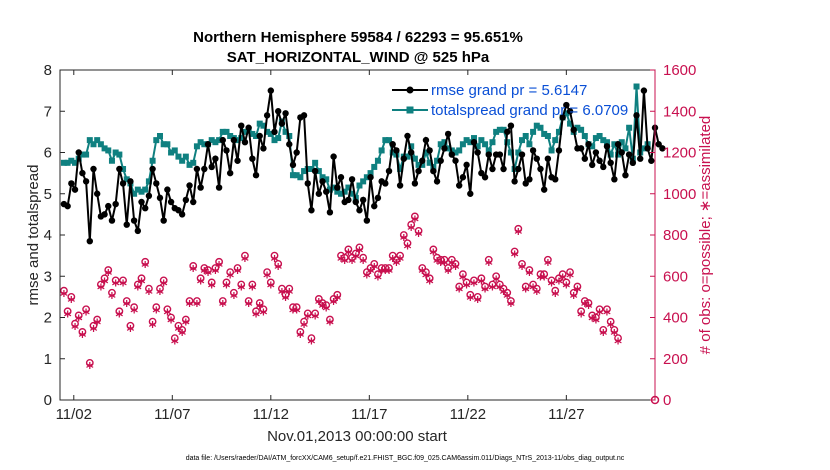 This screenshot has width=830, height=470. What do you see at coordinates (675, 359) in the screenshot?
I see `y2-tick-label: 200` at bounding box center [675, 359].